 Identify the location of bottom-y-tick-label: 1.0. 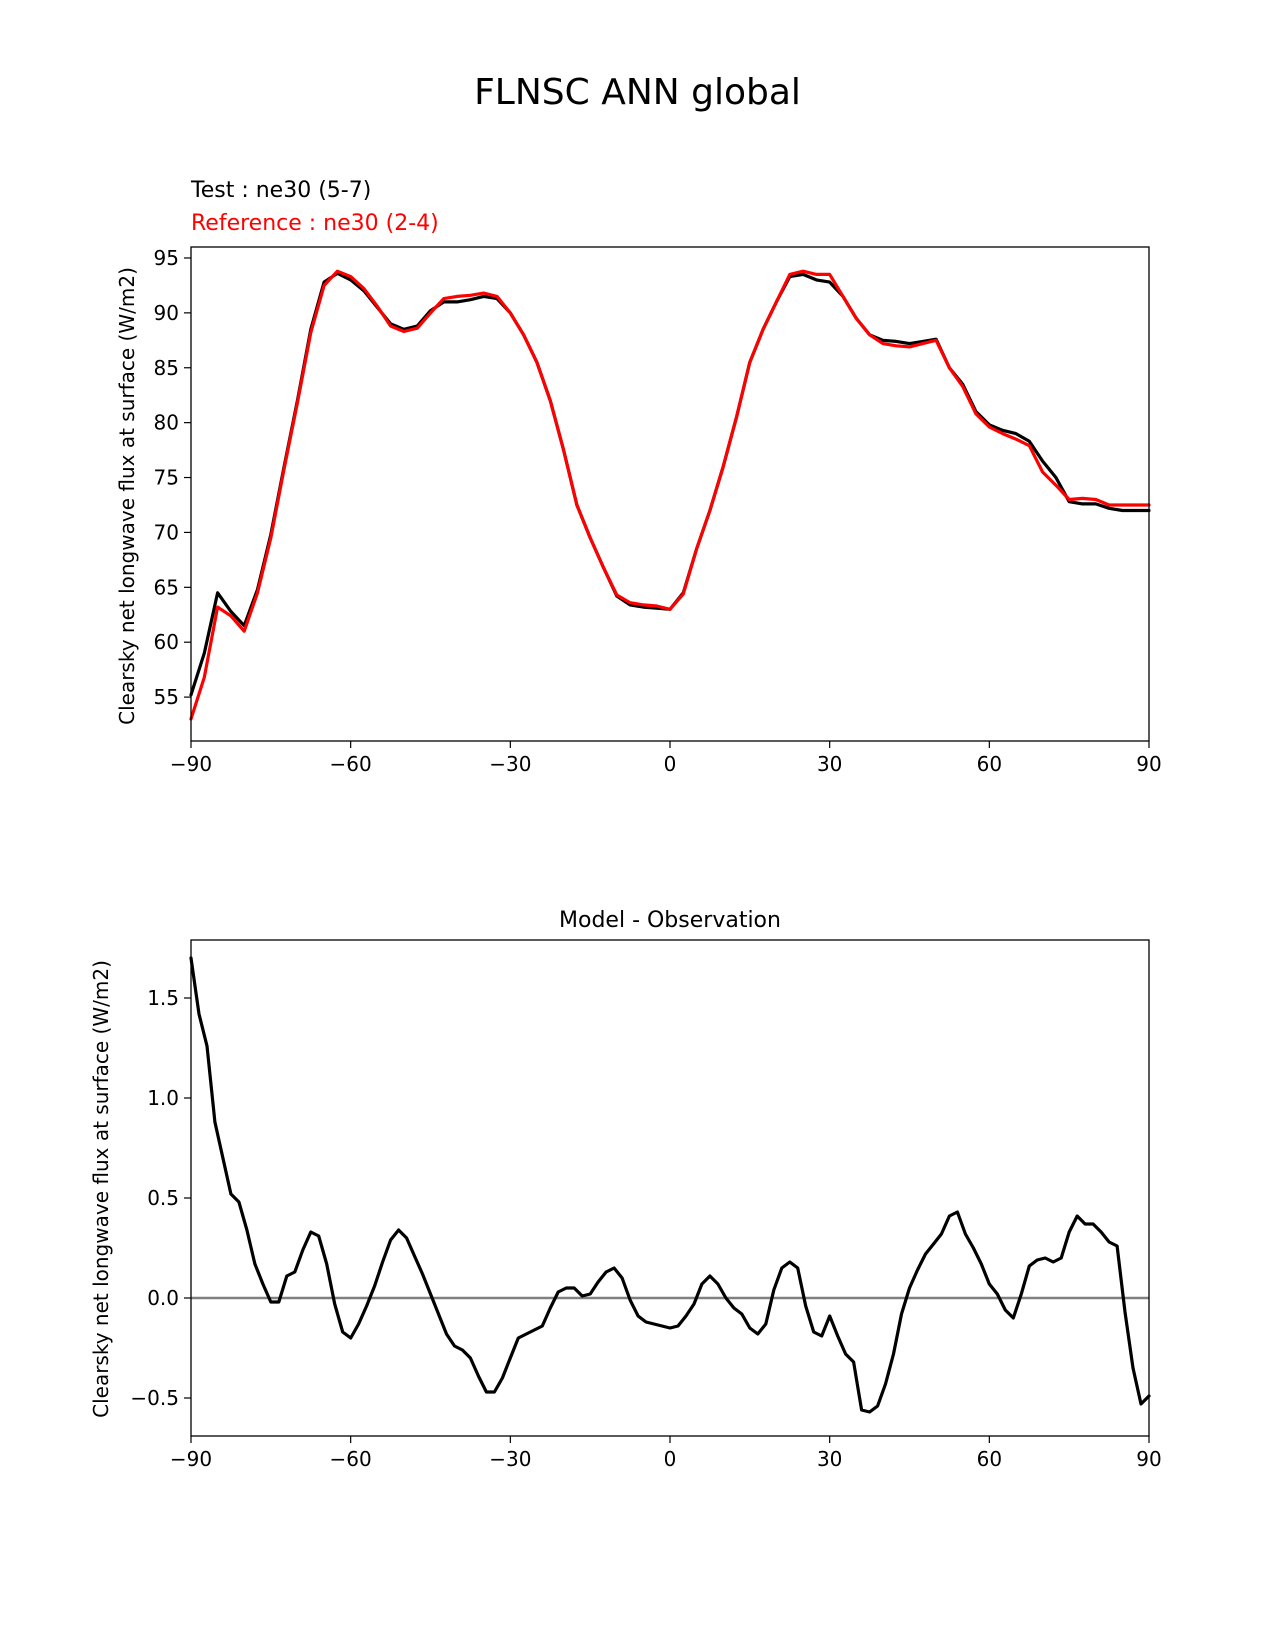
(163, 1098).